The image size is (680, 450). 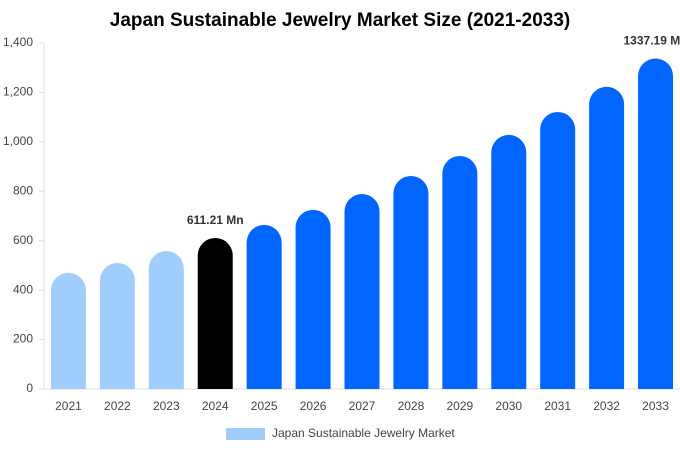 I want to click on x-tick-label: 2022, so click(x=117, y=406).